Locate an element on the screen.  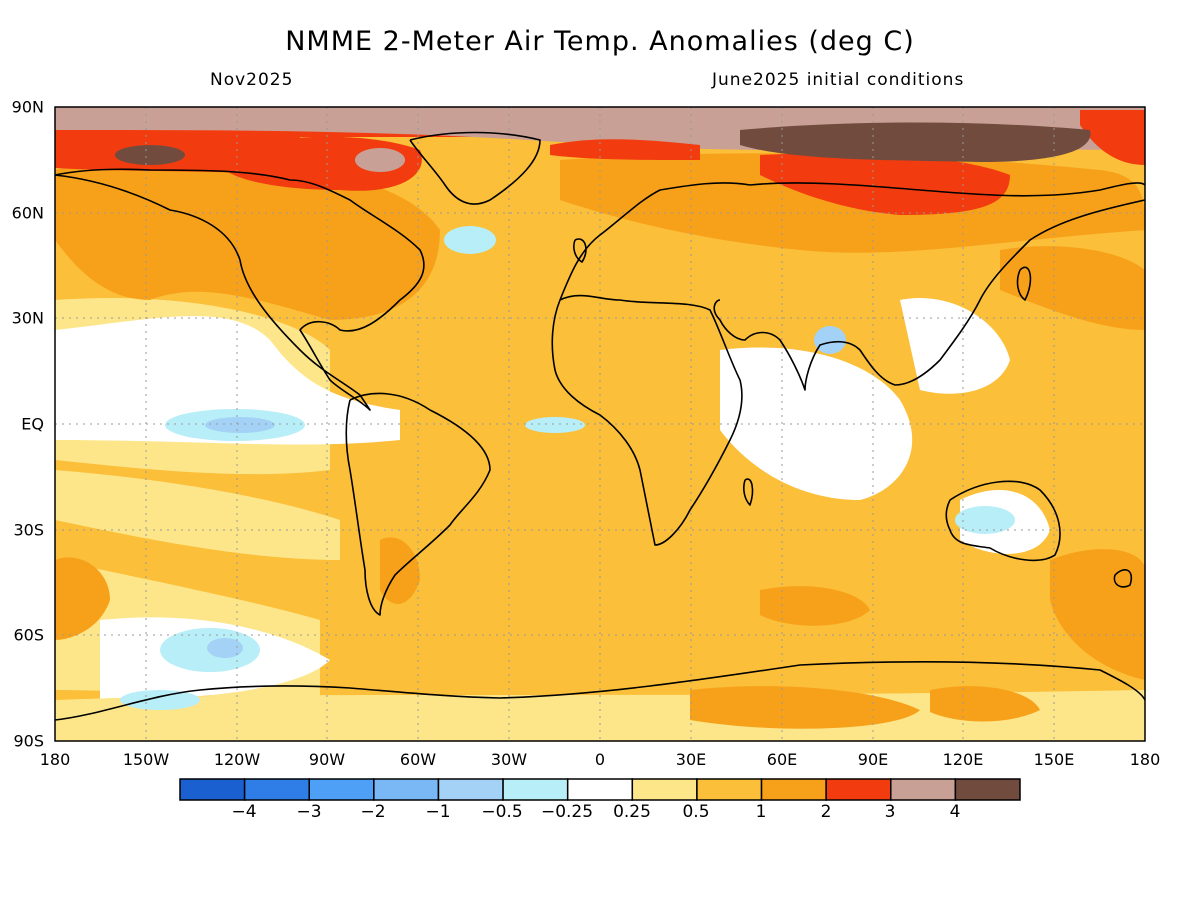
colorbar-label: −0.5 is located at coordinates (502, 812).